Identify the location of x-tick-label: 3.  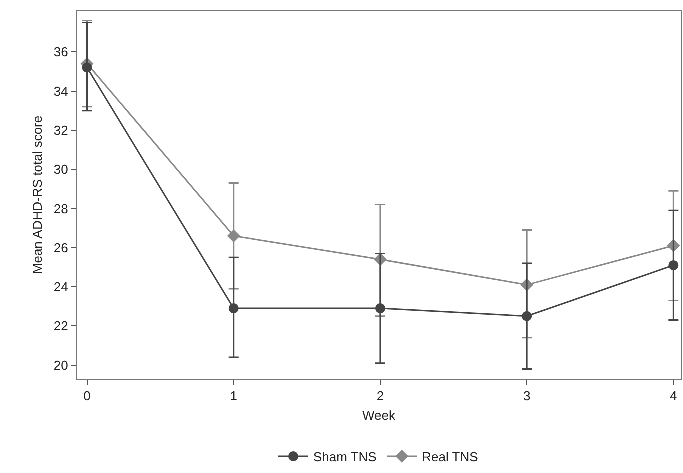
(527, 396).